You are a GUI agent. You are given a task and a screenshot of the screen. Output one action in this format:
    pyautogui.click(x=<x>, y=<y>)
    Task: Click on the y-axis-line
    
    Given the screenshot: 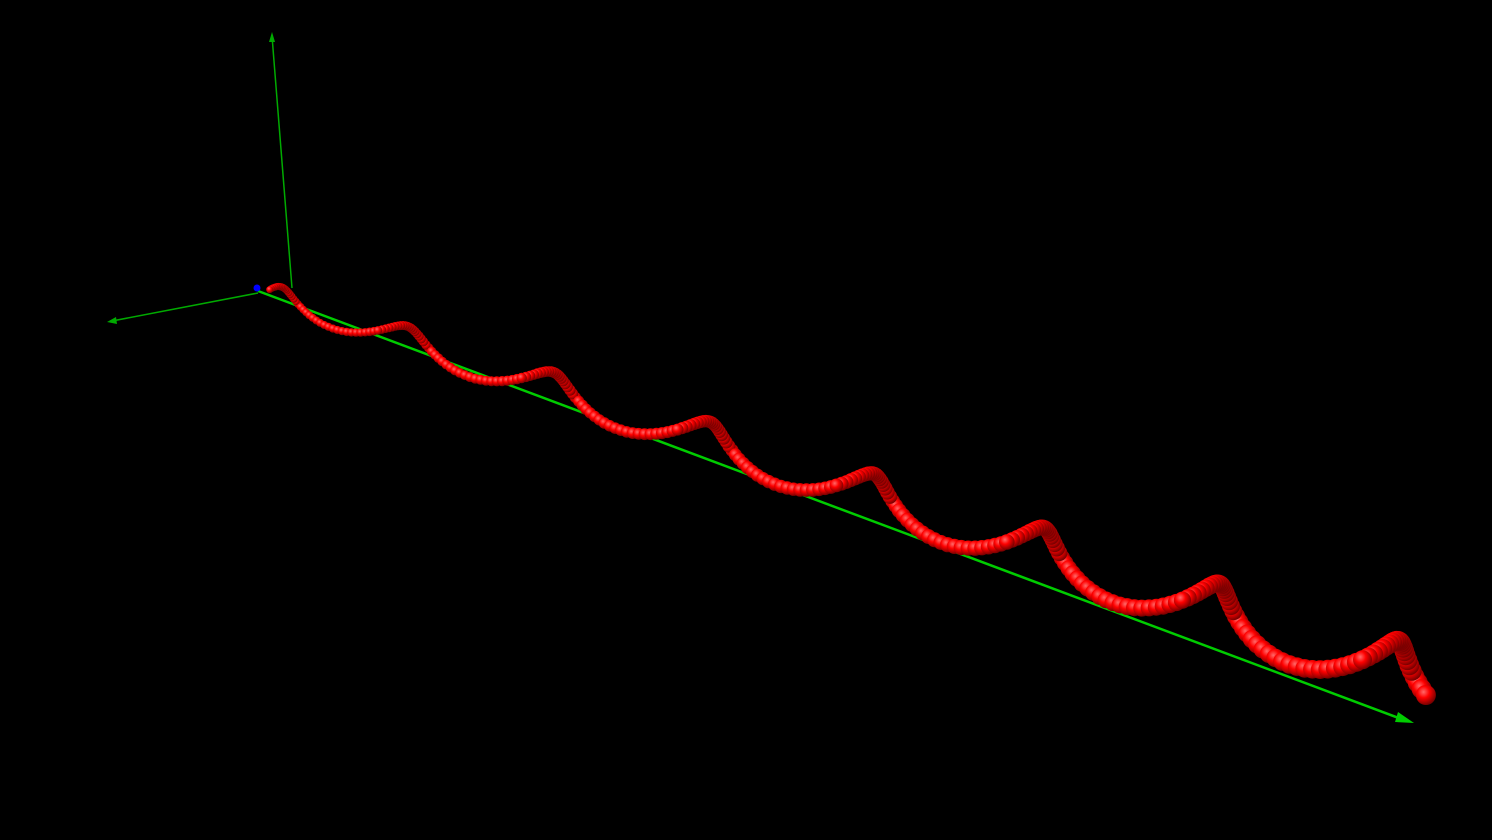 What is the action you would take?
    pyautogui.click(x=282, y=162)
    